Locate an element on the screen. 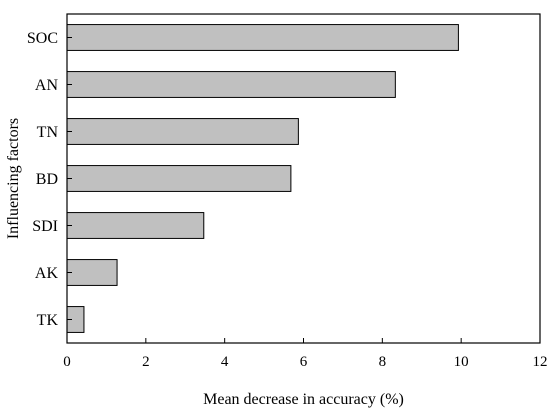 The width and height of the screenshot is (550, 412). x-tick-label: 10 is located at coordinates (461, 362).